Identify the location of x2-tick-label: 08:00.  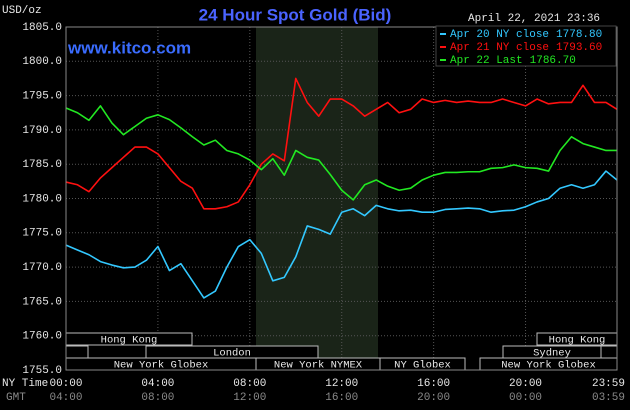
(157, 398).